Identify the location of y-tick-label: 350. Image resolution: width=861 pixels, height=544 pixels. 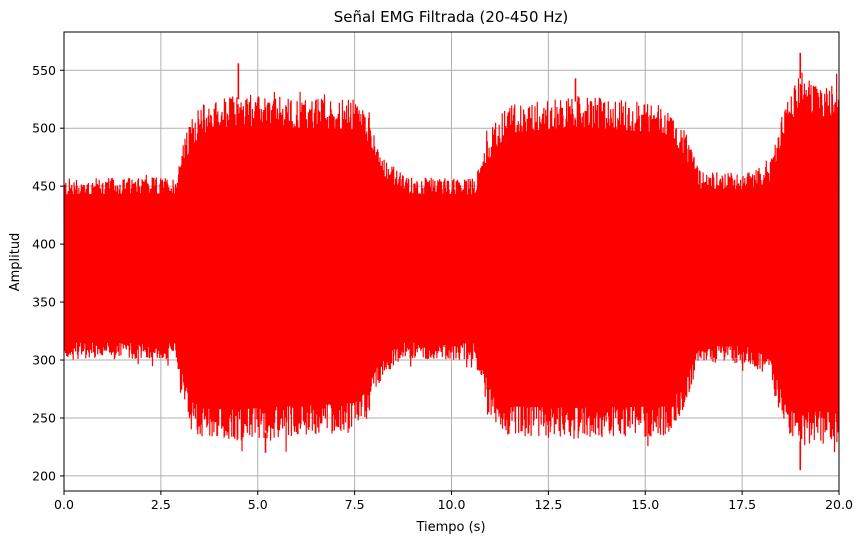
(44, 302).